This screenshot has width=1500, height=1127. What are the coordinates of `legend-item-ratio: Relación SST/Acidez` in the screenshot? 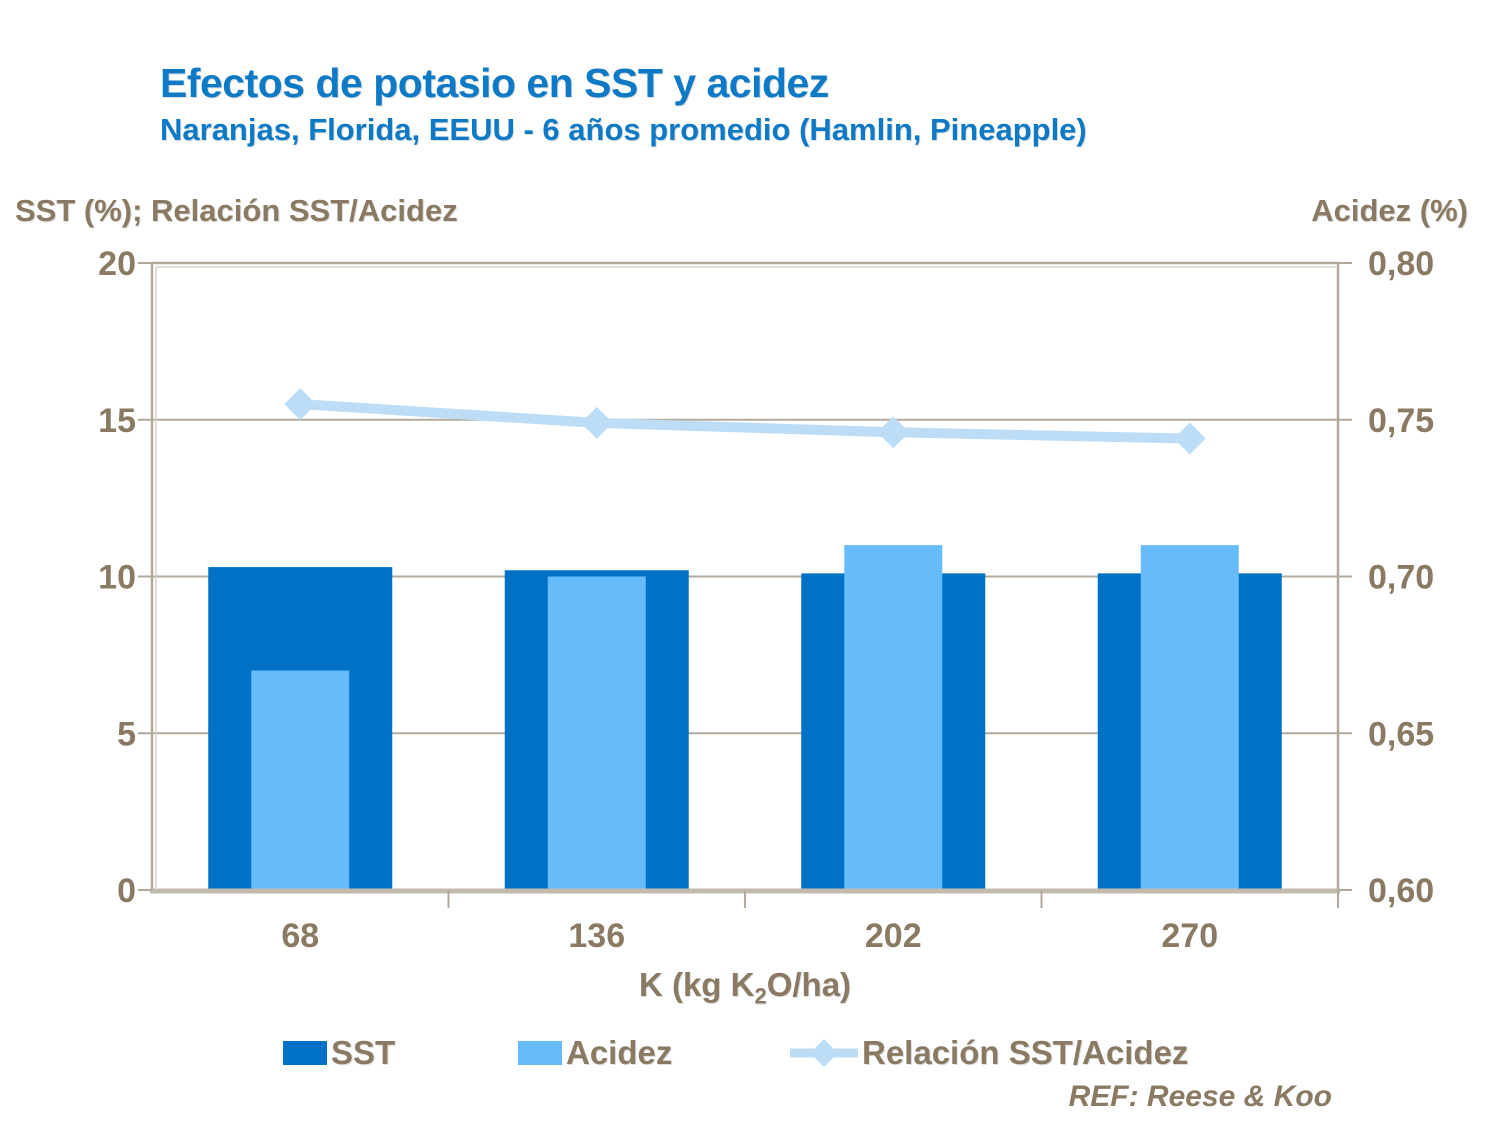 It's located at (989, 1053).